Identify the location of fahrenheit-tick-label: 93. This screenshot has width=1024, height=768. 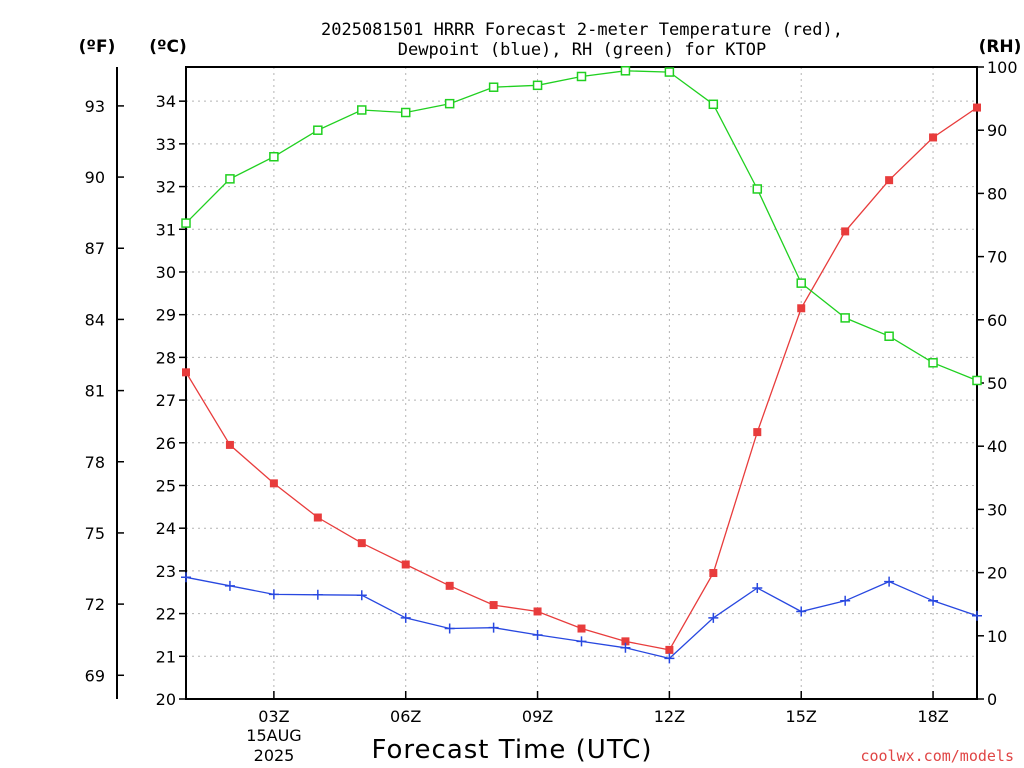
(95, 106).